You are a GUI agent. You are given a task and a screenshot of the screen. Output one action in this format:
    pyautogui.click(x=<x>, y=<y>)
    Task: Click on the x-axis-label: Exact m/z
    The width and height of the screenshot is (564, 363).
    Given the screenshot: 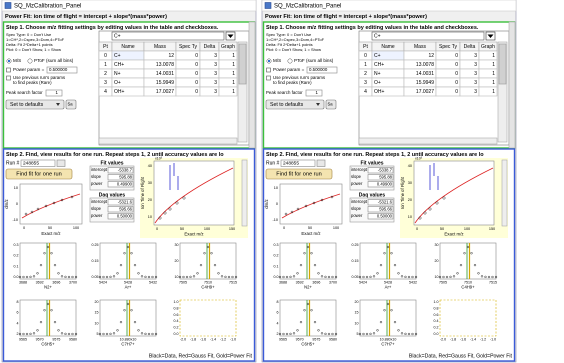 What is the action you would take?
    pyautogui.click(x=310, y=233)
    